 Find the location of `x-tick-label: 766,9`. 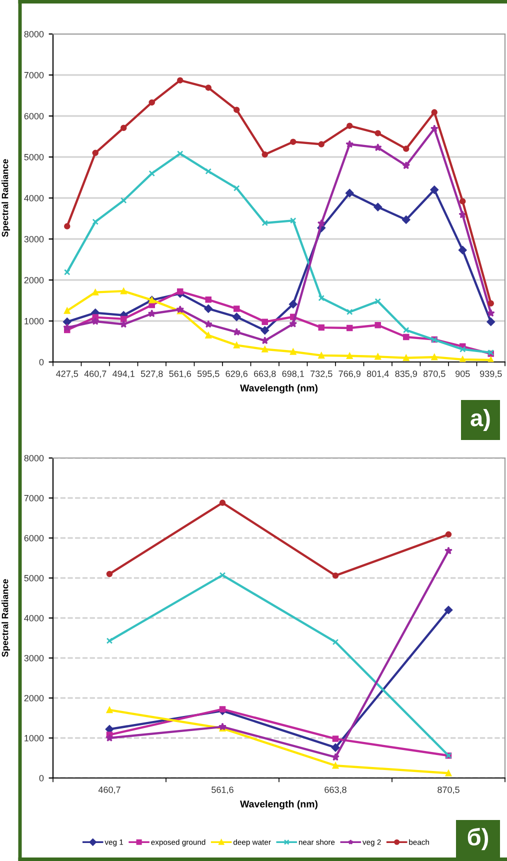

x-tick-label: 766,9 is located at coordinates (349, 374).